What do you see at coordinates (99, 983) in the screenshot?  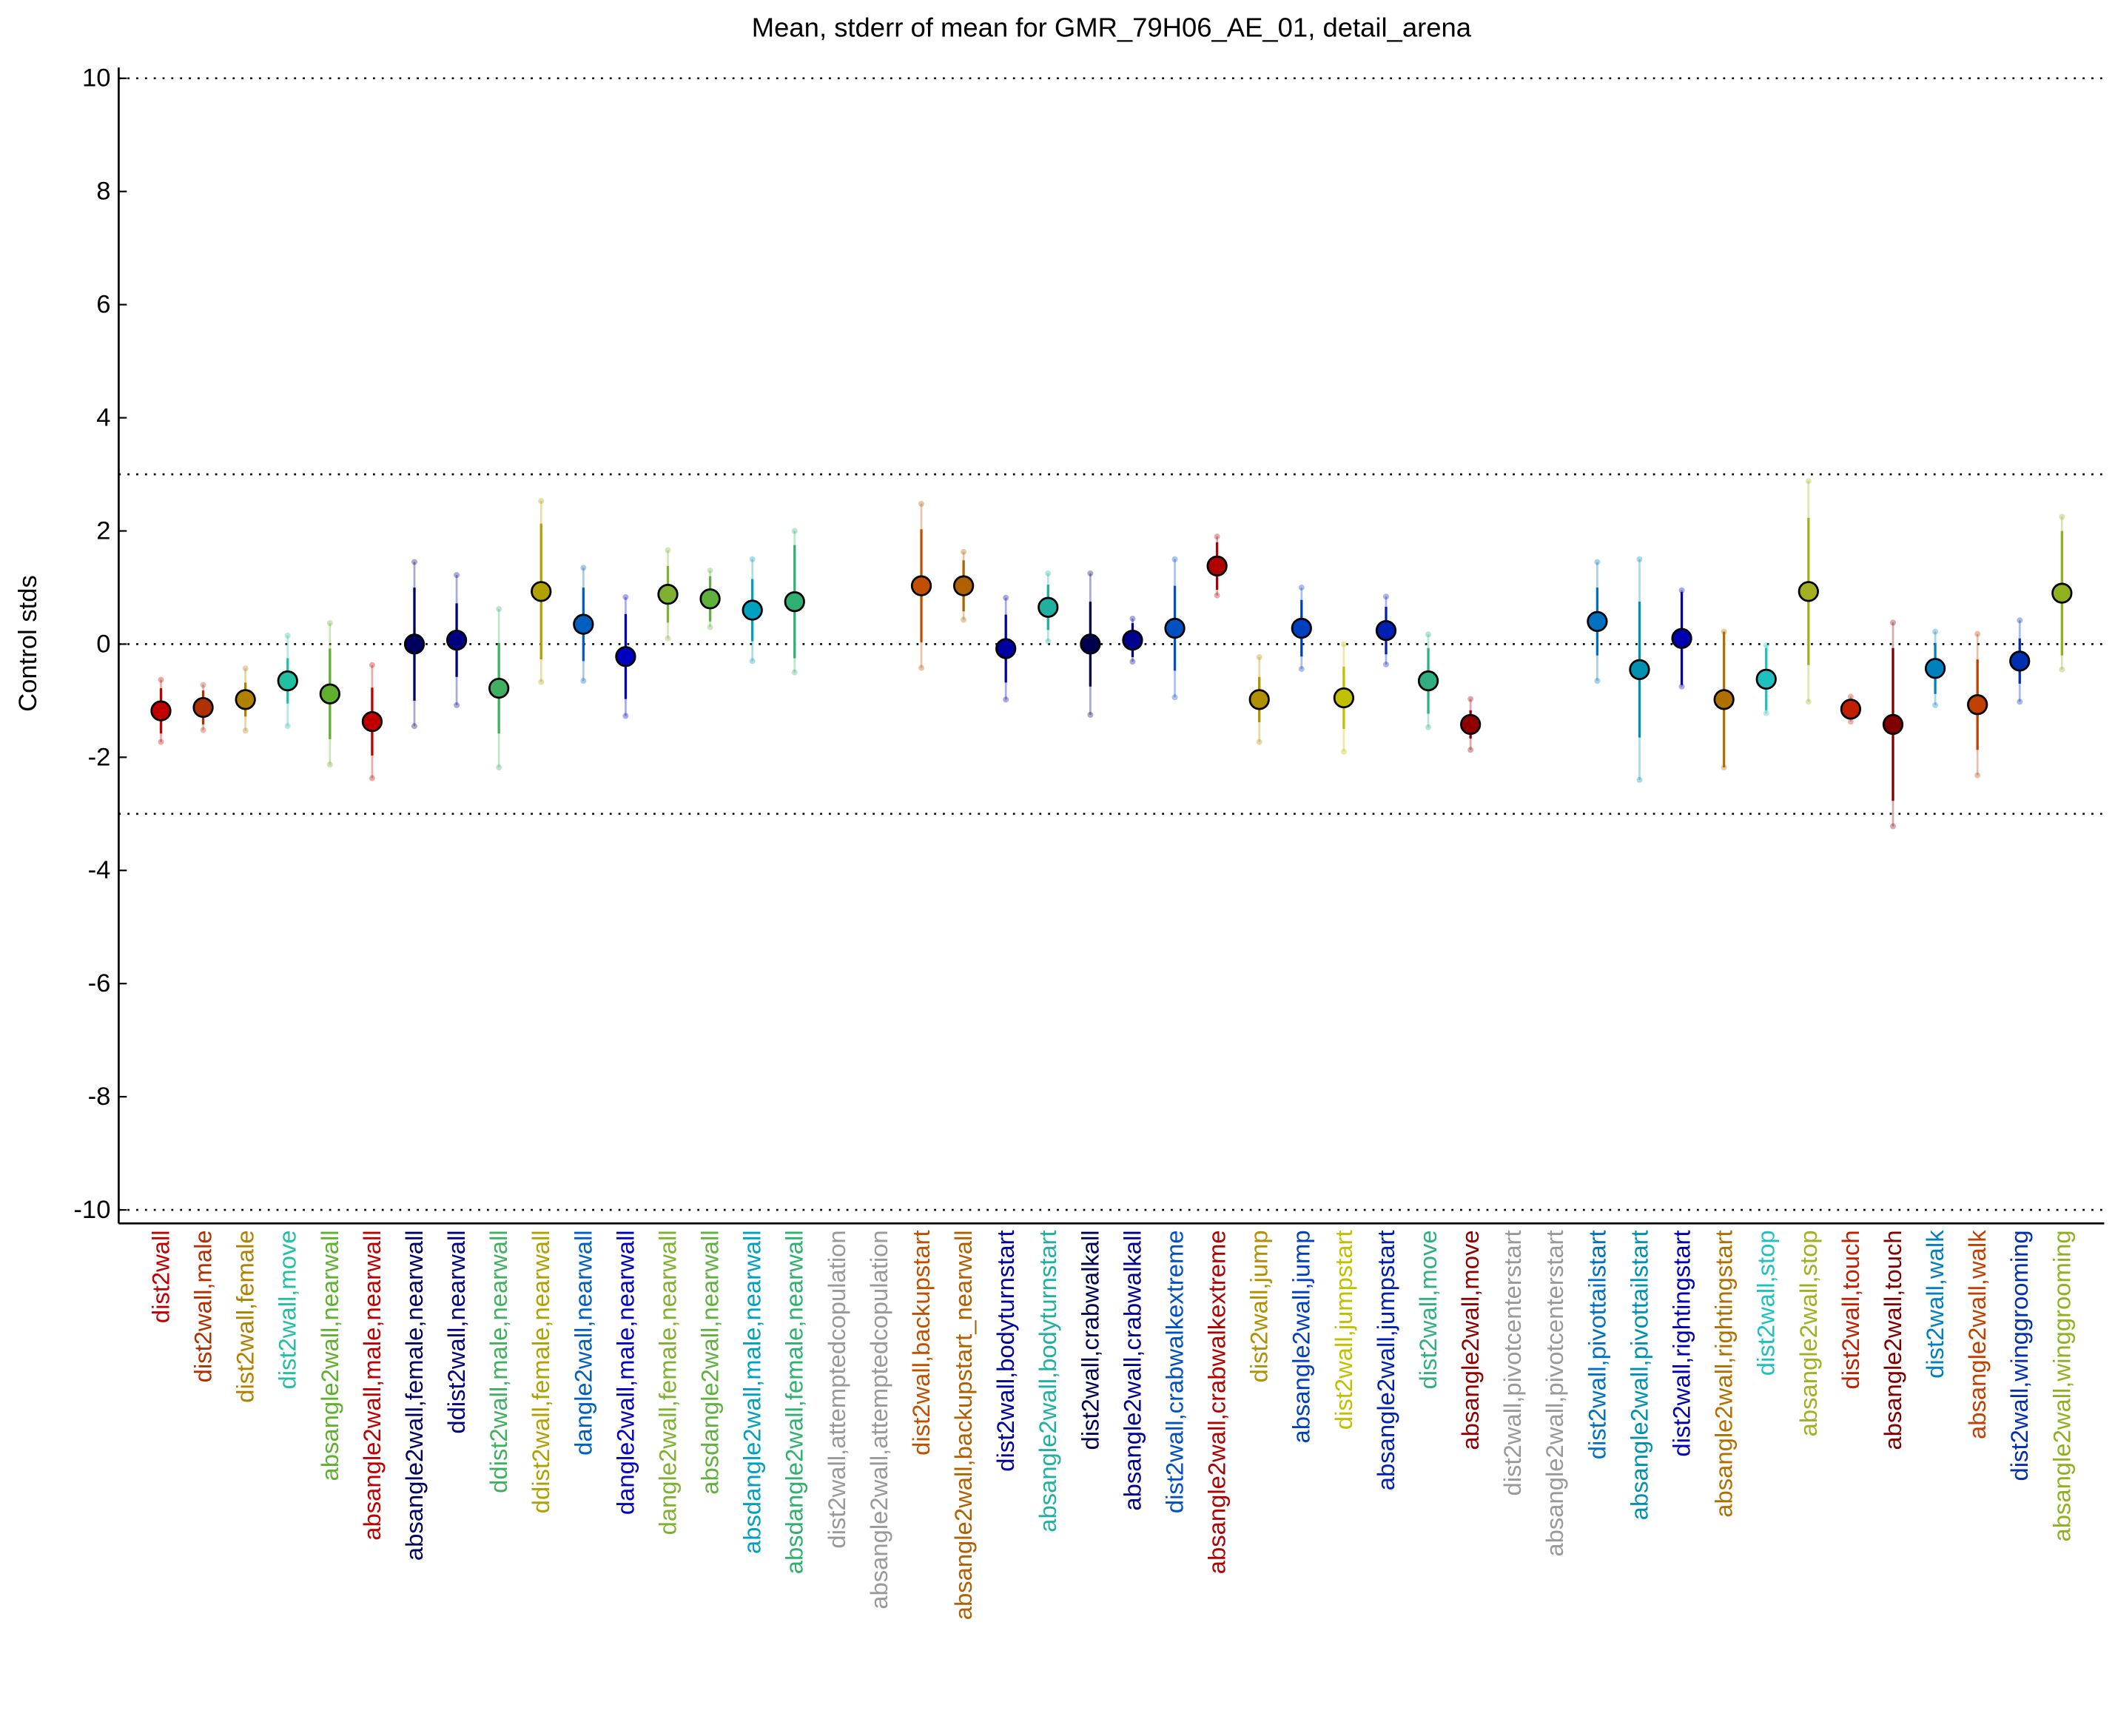 I see `y-tick-label: -6` at bounding box center [99, 983].